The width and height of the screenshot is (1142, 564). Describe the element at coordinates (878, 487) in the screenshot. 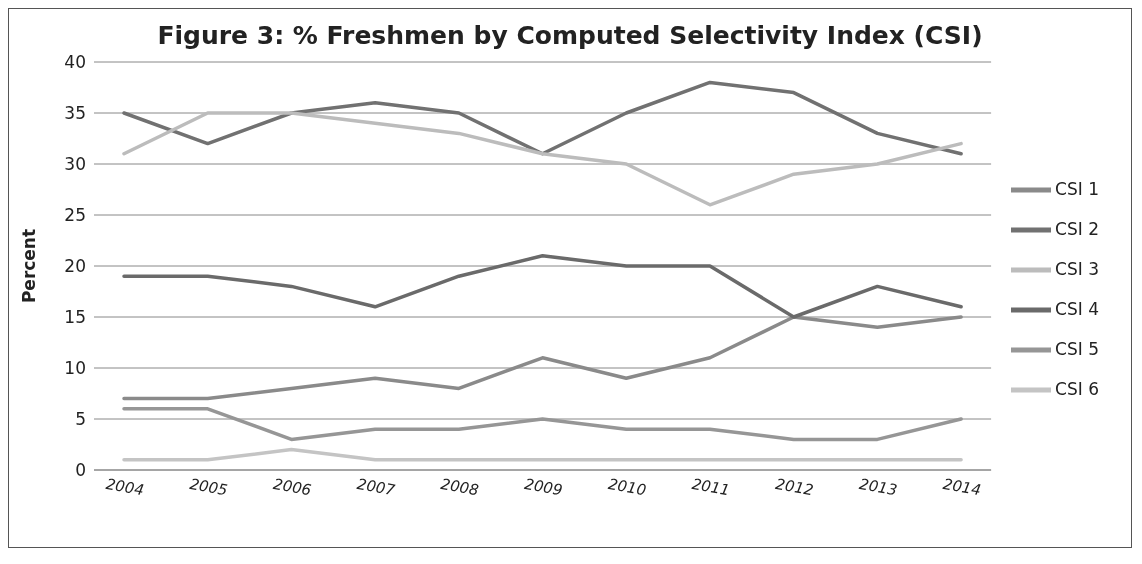

I see `x-tick-label: 2013` at that location.